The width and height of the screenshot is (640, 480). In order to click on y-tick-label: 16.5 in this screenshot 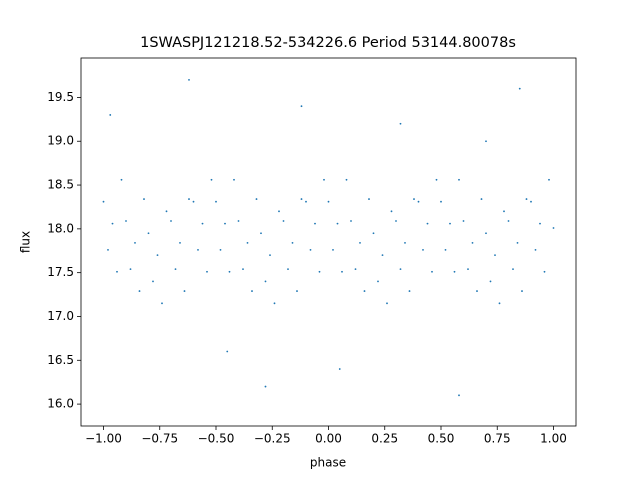, I will do `click(60, 360)`.